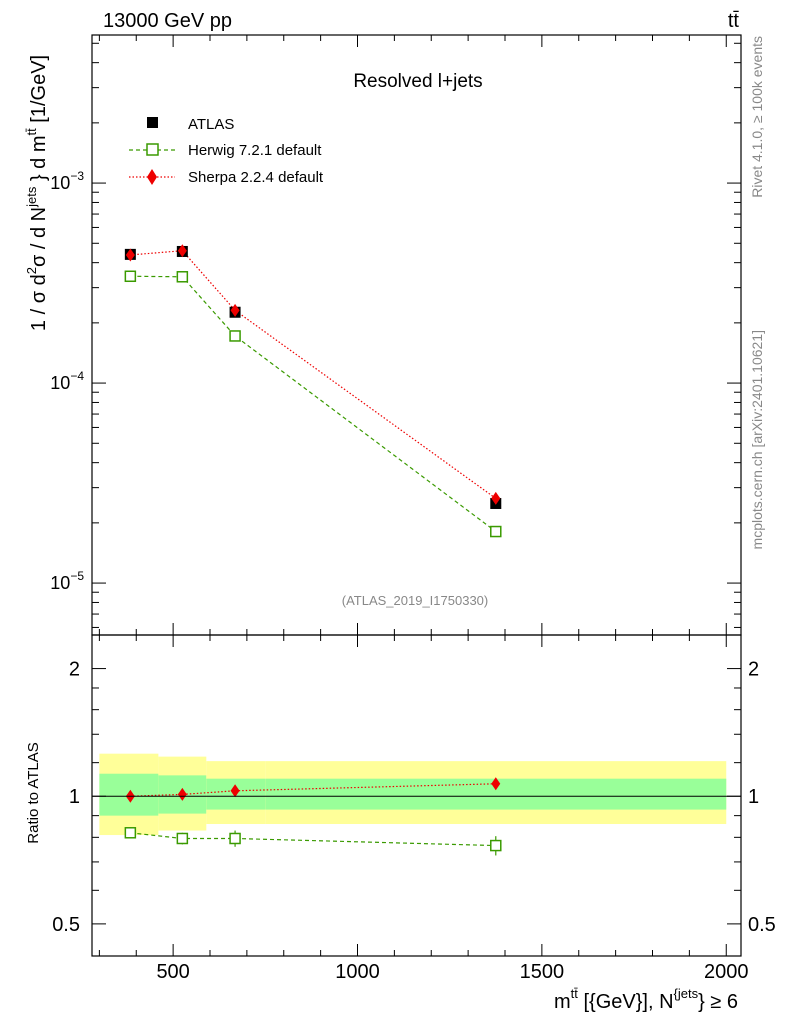 Image resolution: width=786 pixels, height=1024 pixels. What do you see at coordinates (753, 797) in the screenshot?
I see `ratio-y-tick-label-right-1: 1` at bounding box center [753, 797].